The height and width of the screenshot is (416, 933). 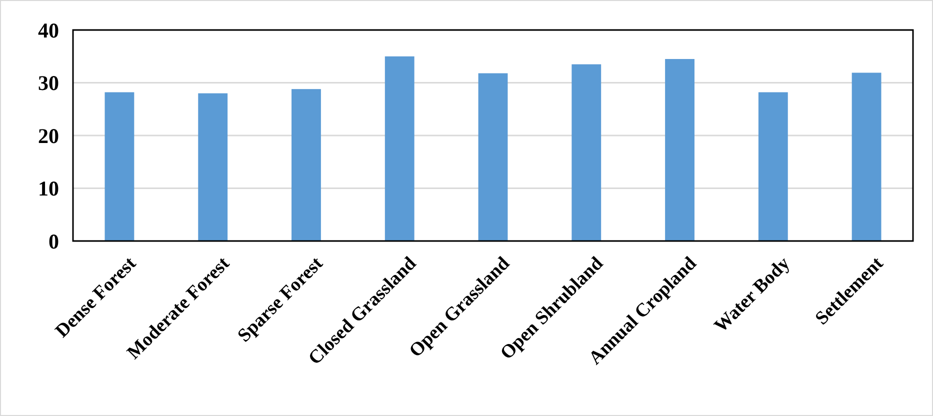 I want to click on y-tick-label: 40, so click(x=48, y=30).